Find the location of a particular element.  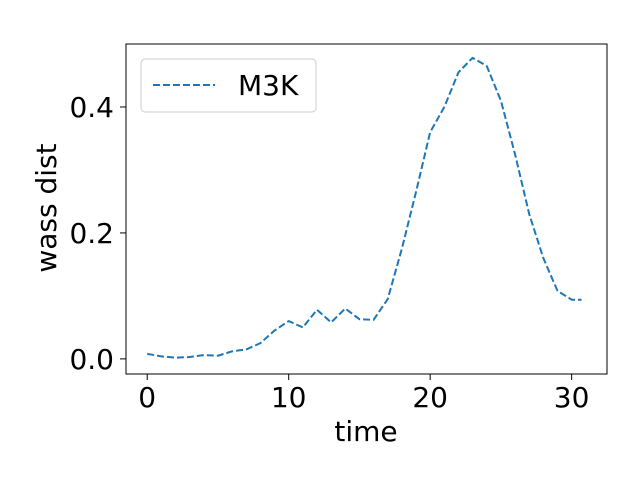

x-axis-label: time is located at coordinates (365, 431).